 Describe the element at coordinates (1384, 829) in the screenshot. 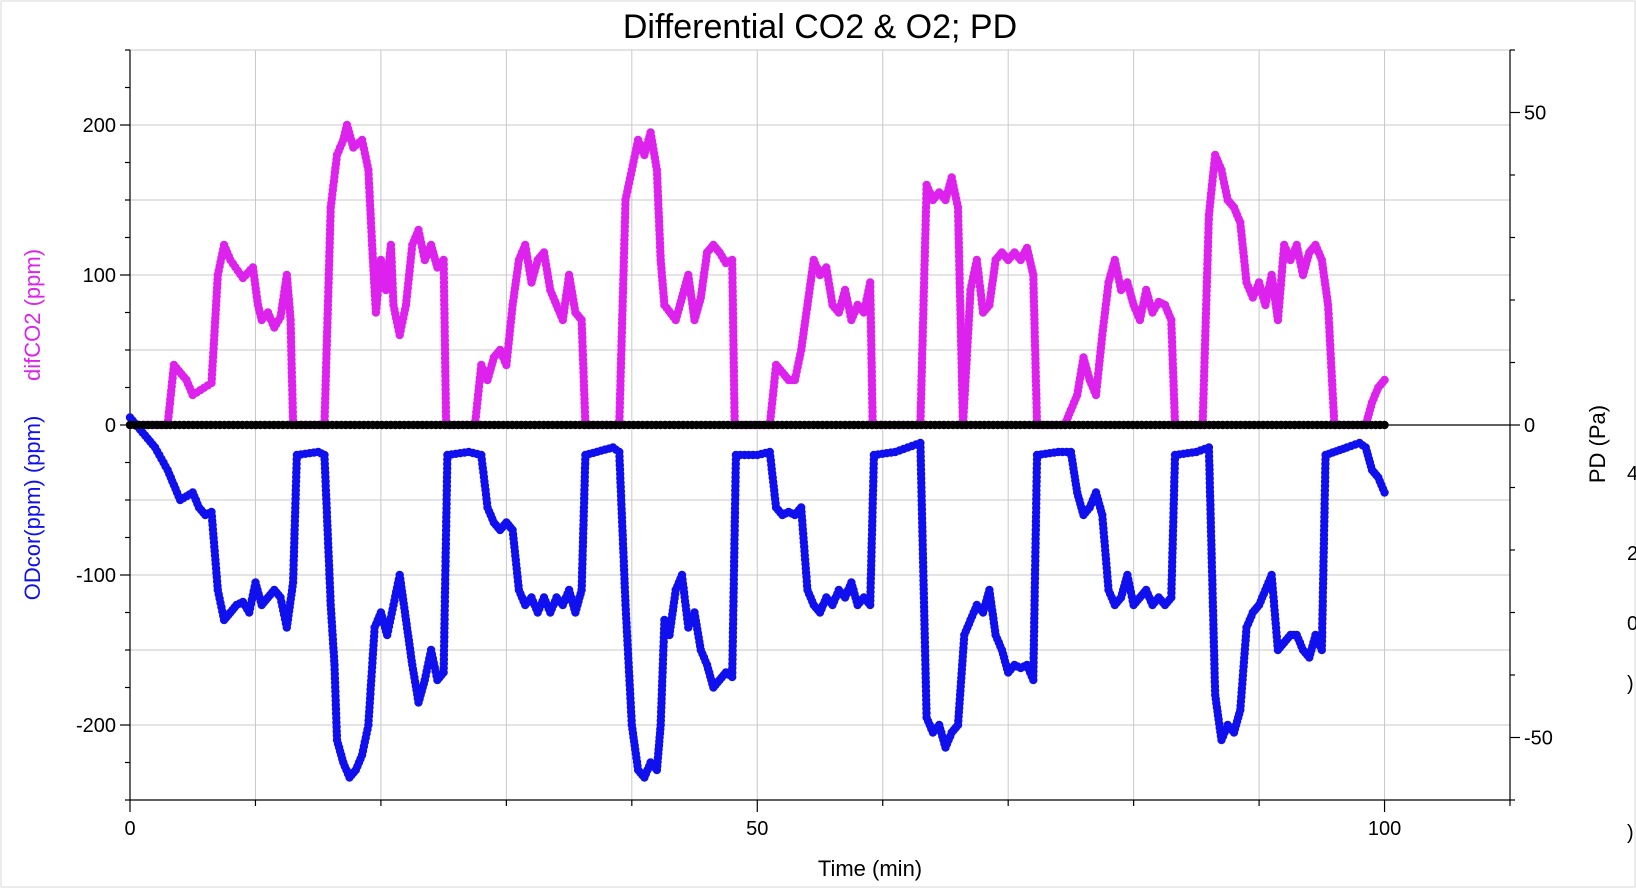

I see `x-tick-label: 100` at that location.